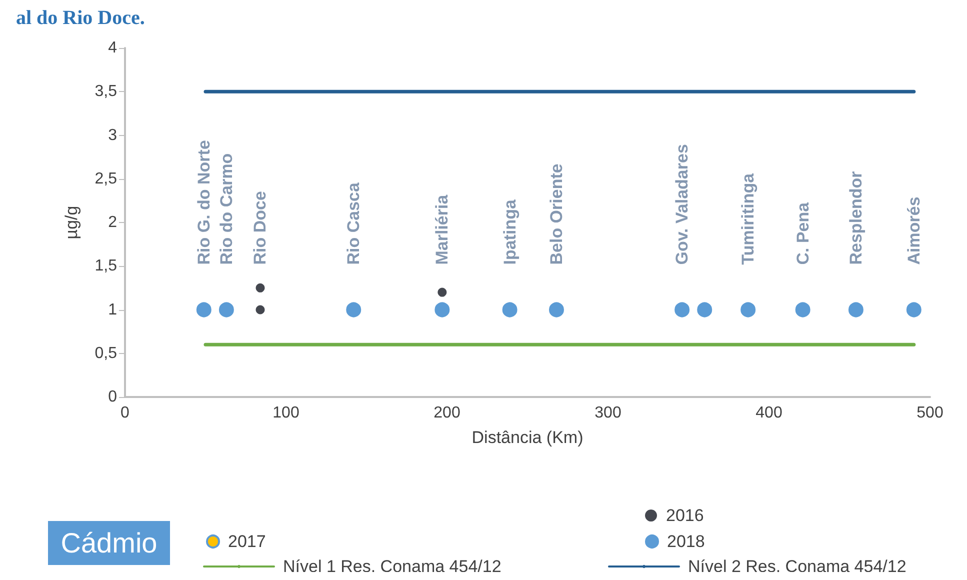  Describe the element at coordinates (682, 204) in the screenshot. I see `annotation: Gov. Valadares` at that location.